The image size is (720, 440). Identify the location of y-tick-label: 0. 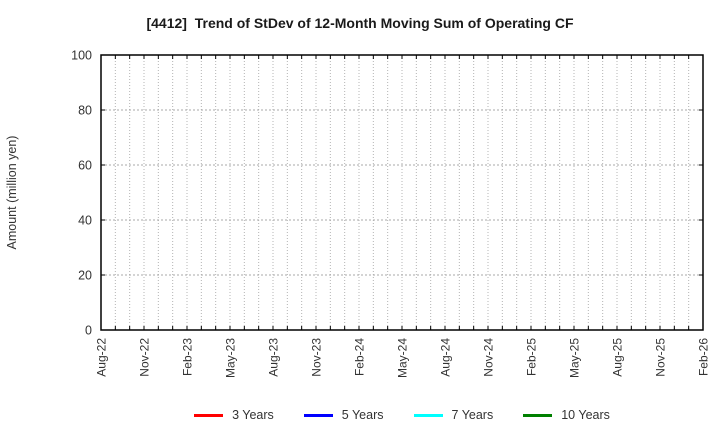
(88, 331).